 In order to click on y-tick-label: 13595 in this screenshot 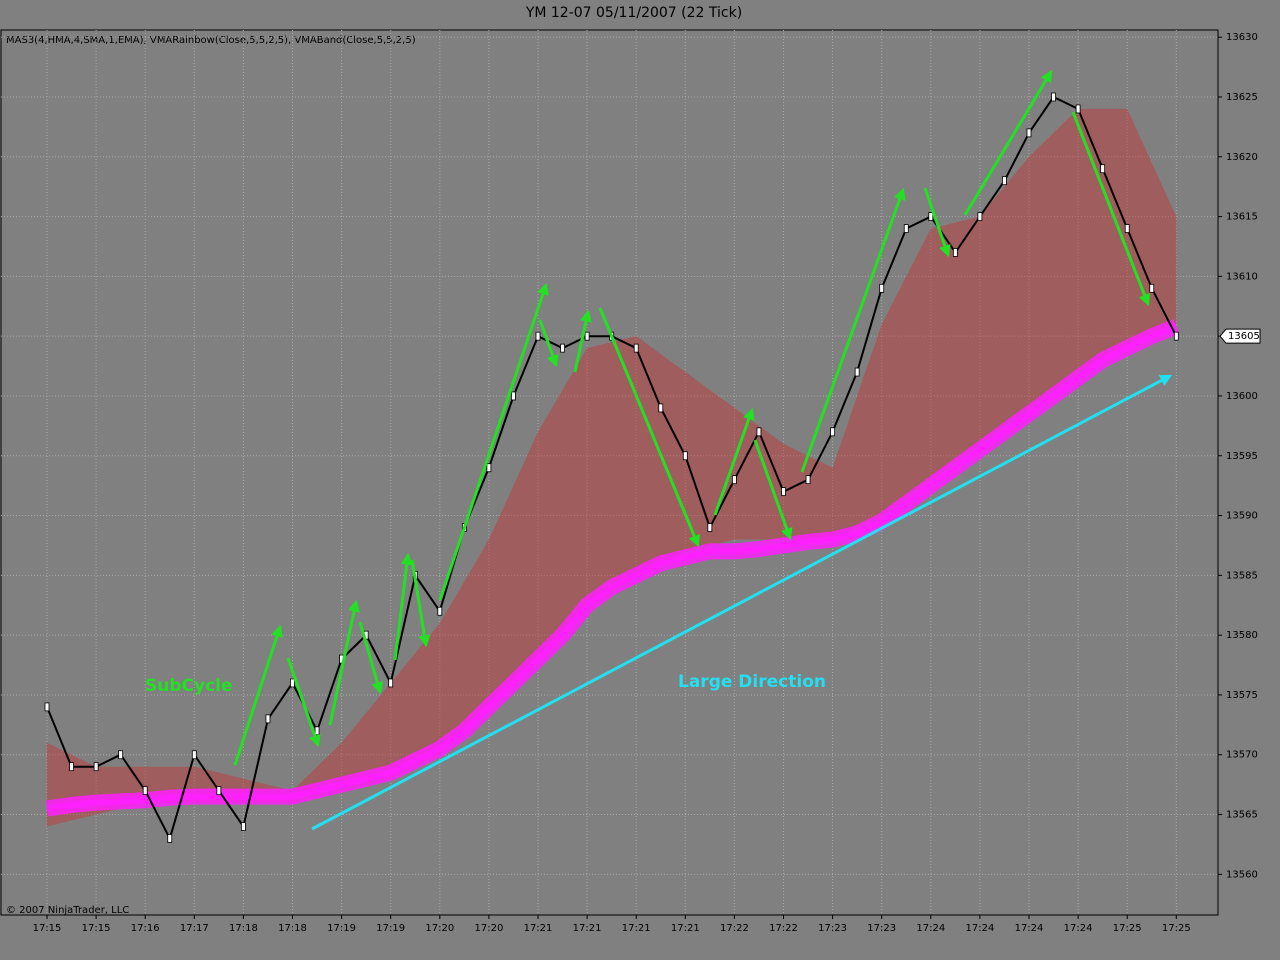, I will do `click(1242, 456)`.